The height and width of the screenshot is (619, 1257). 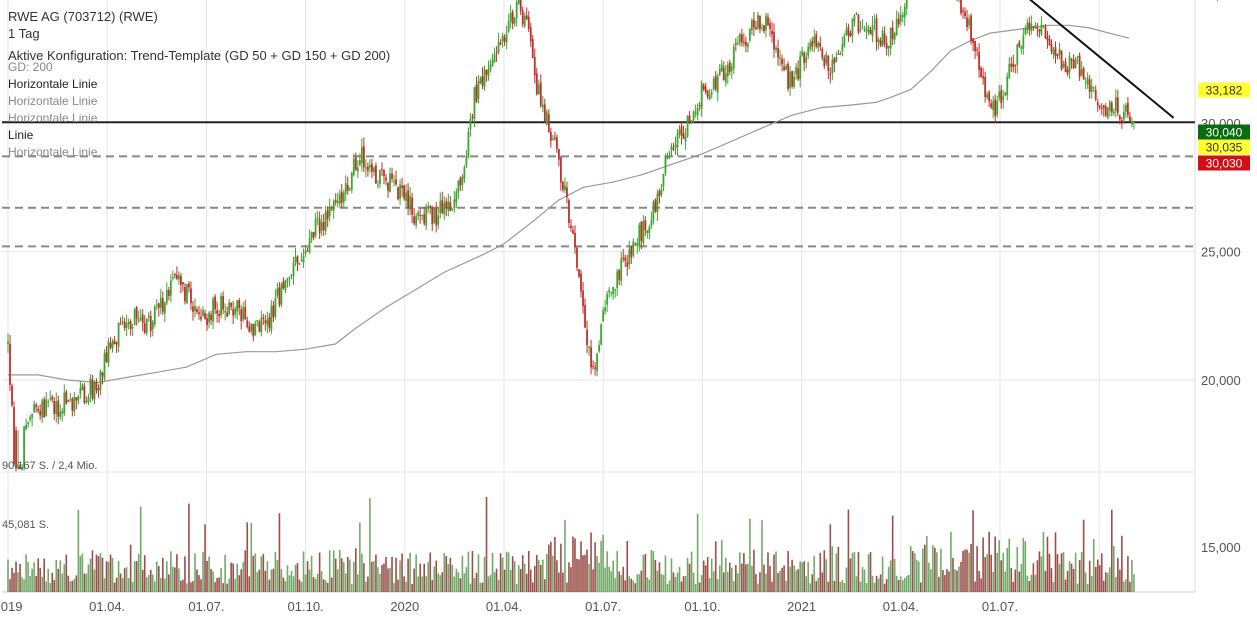 What do you see at coordinates (1224, 148) in the screenshot?
I see `price-label-text: 30,035` at bounding box center [1224, 148].